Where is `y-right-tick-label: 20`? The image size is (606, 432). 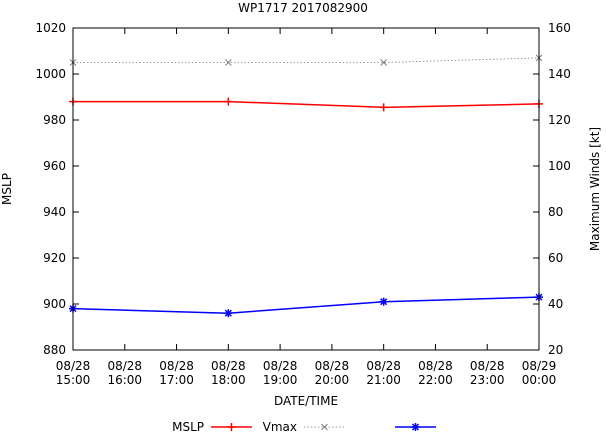 y-right-tick-label: 20 is located at coordinates (555, 350).